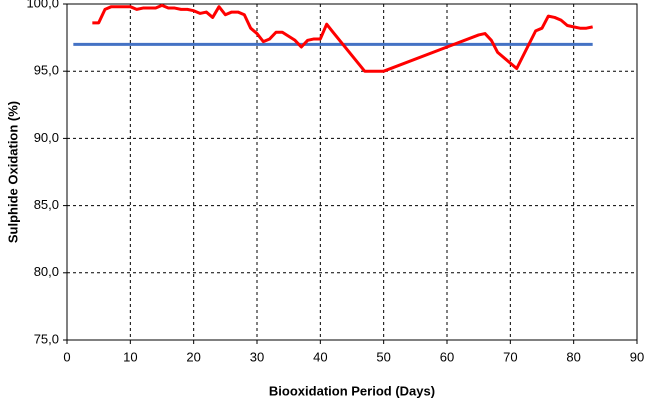 The height and width of the screenshot is (419, 662). Describe the element at coordinates (342, 38) in the screenshot. I see `data-line` at that location.